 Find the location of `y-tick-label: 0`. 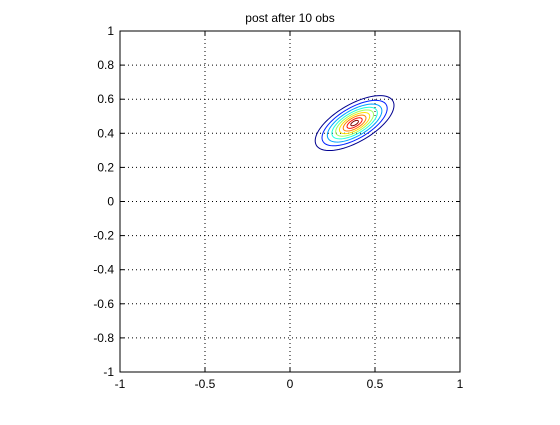

y-tick-label: 0 is located at coordinates (110, 202).